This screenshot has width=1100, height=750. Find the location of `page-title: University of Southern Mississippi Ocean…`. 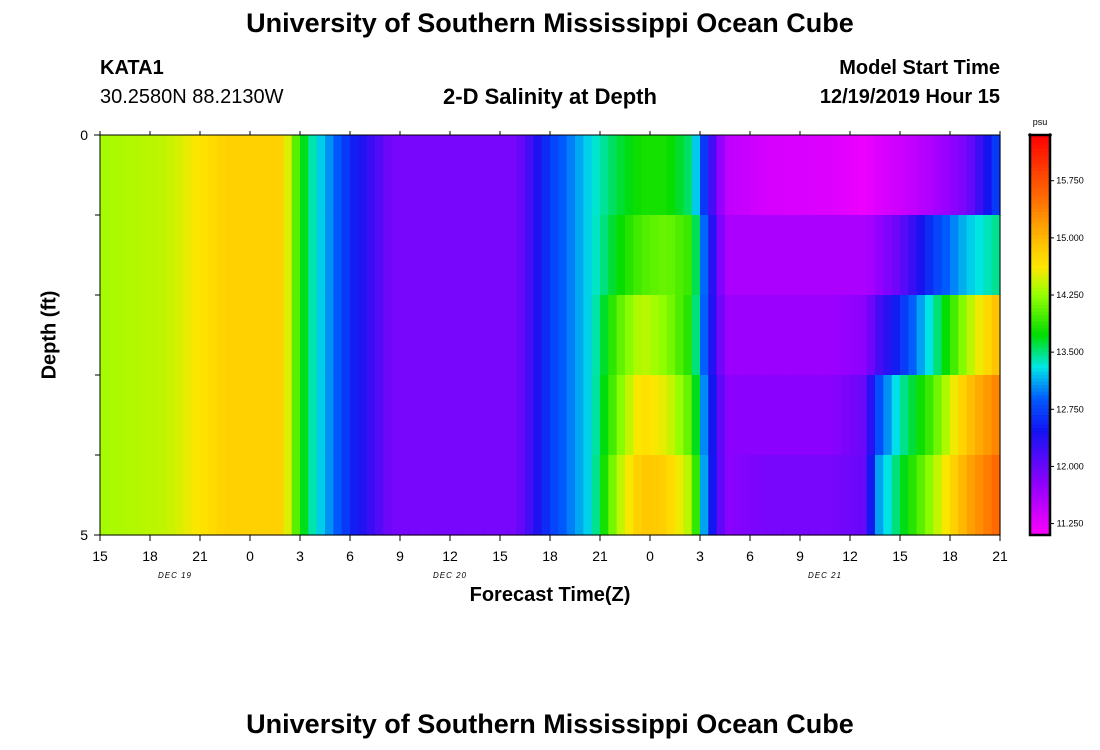

page-title: University of Southern Mississippi Ocean… is located at coordinates (550, 23).